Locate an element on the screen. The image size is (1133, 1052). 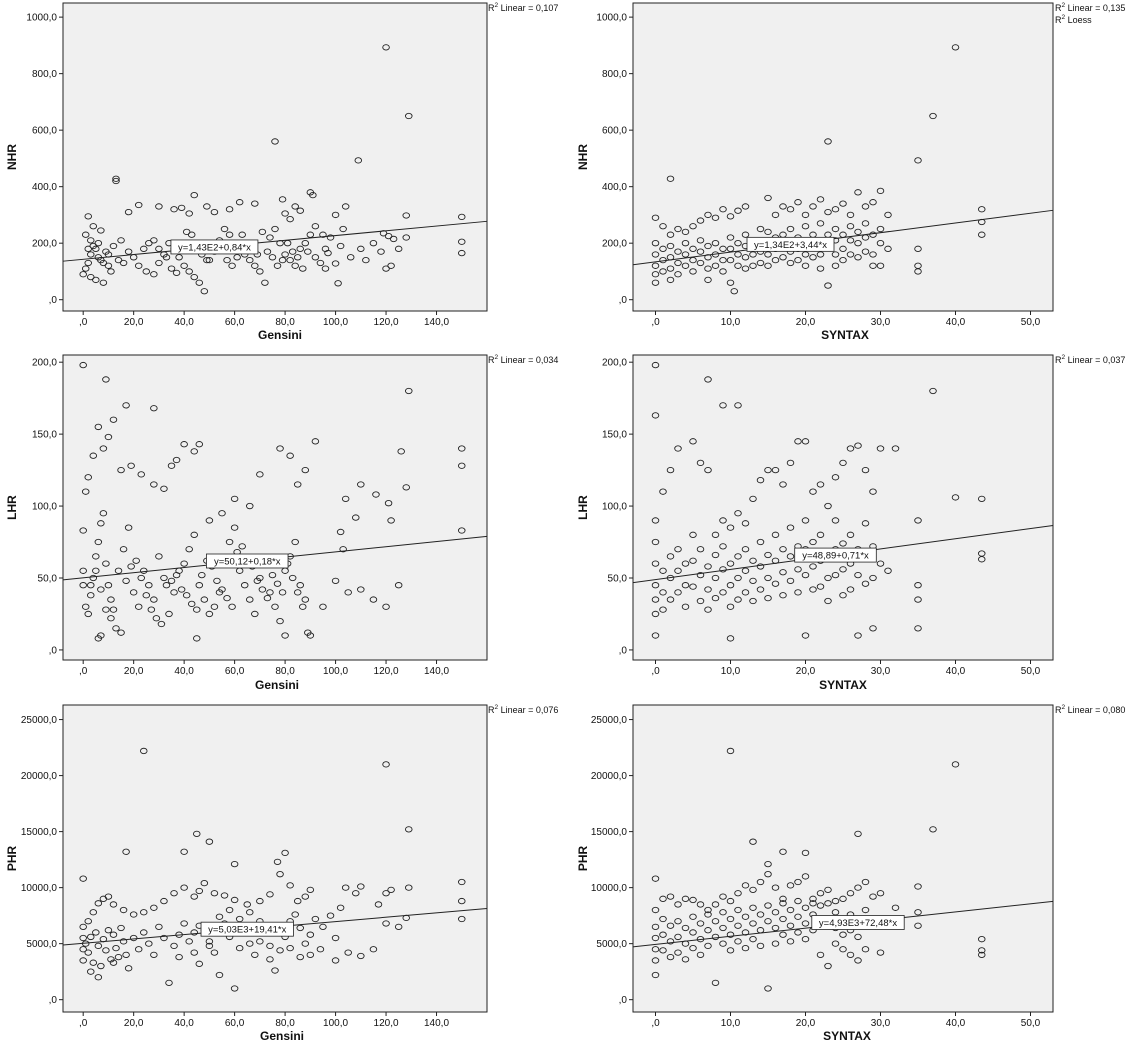
x-tick-label: 20,0 is located at coordinates (806, 1023).